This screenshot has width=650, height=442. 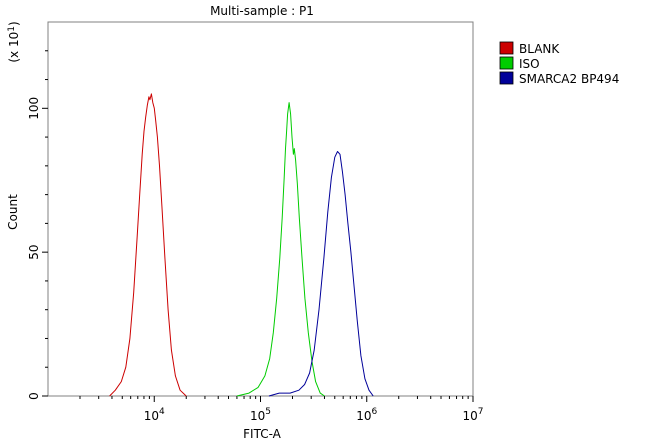 What do you see at coordinates (366, 415) in the screenshot?
I see `x-tick-label: 10⁶` at bounding box center [366, 415].